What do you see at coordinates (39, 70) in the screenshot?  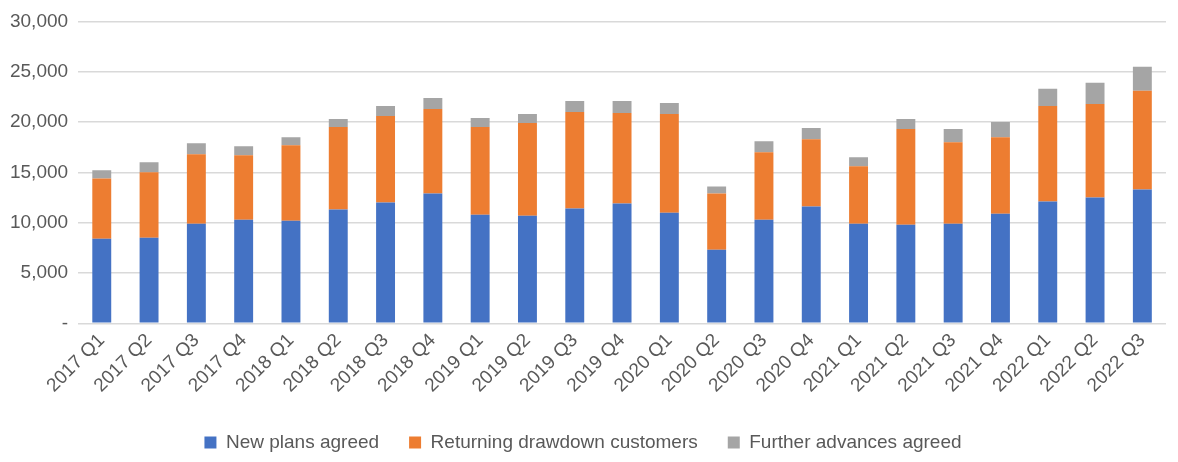 I see `y-tick-label: 25,000` at bounding box center [39, 70].